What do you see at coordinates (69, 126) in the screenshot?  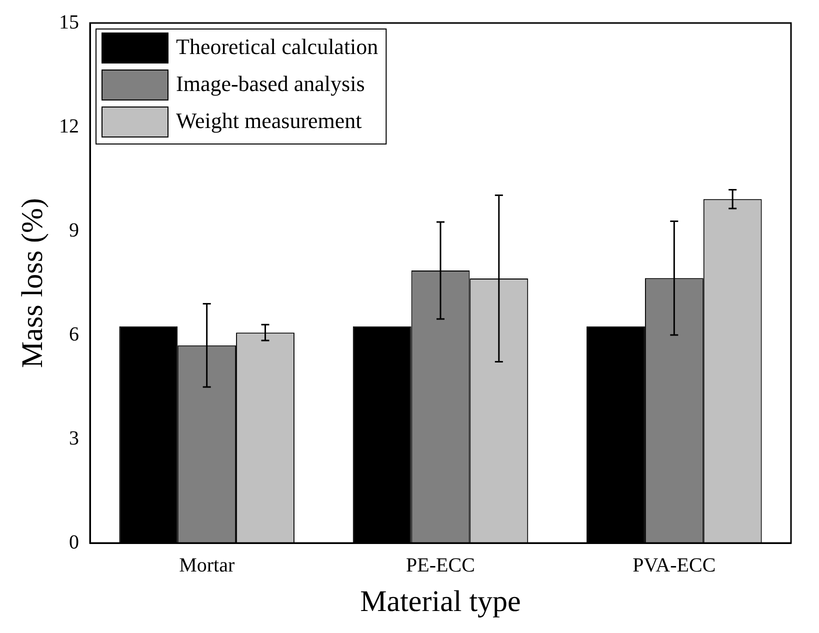 I see `y-tick-label: 12` at bounding box center [69, 126].